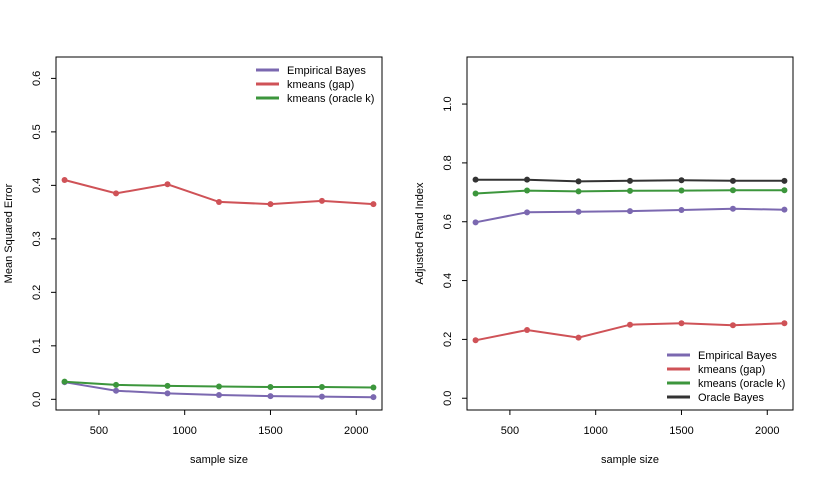 Image resolution: width=822 pixels, height=480 pixels. Describe the element at coordinates (37, 345) in the screenshot. I see `y-tick-label: 0.1` at that location.